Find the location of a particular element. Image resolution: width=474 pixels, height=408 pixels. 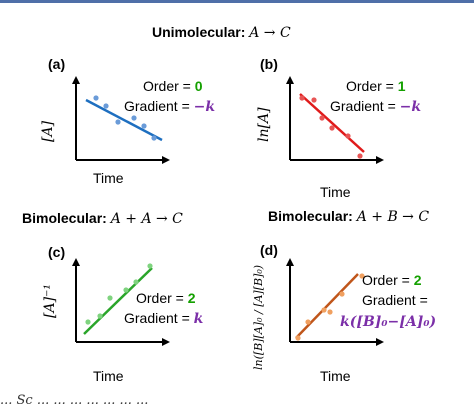

top-divider is located at coordinates (237, 1).